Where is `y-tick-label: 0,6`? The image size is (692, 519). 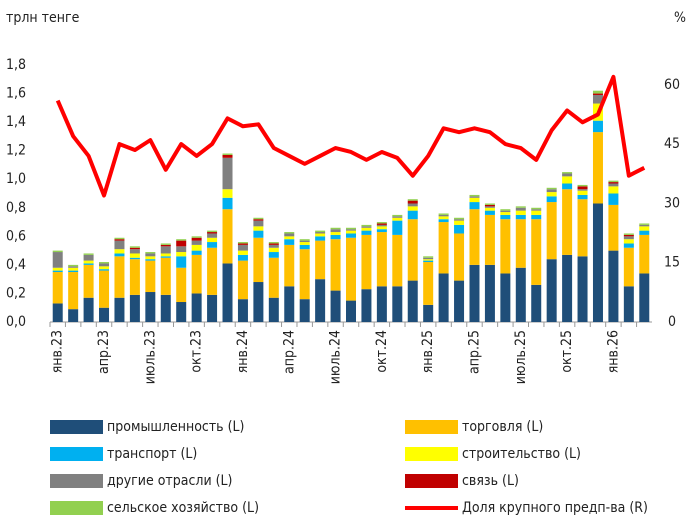
y-tick-label: 0,6 is located at coordinates (16, 236).